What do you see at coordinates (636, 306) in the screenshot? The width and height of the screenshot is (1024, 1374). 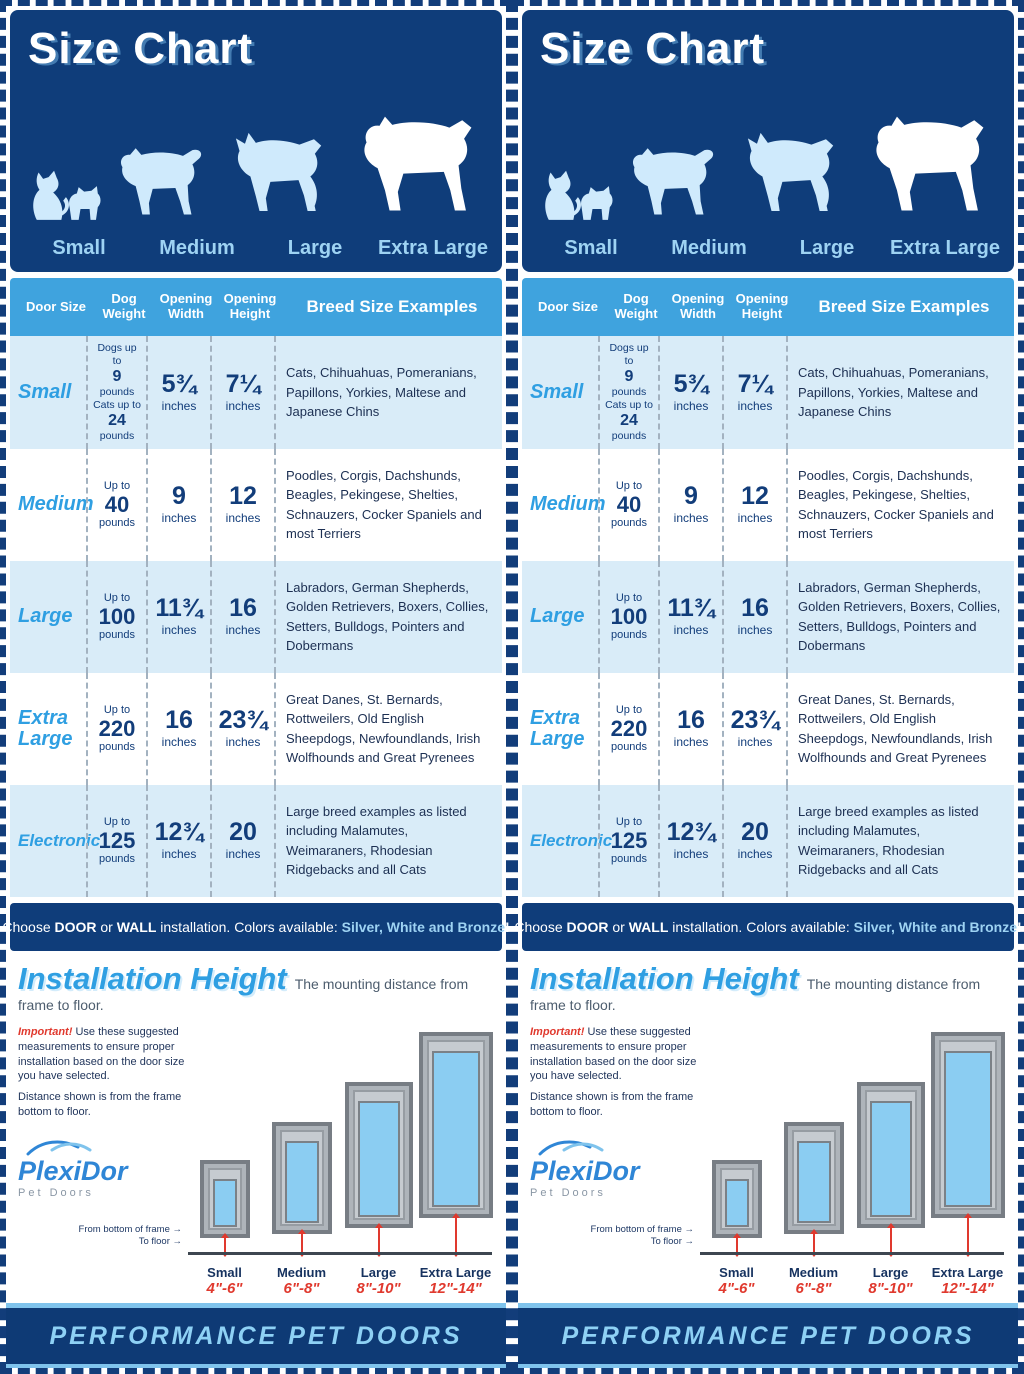 I see `header-dog-weight: Dog Weight` at bounding box center [636, 306].